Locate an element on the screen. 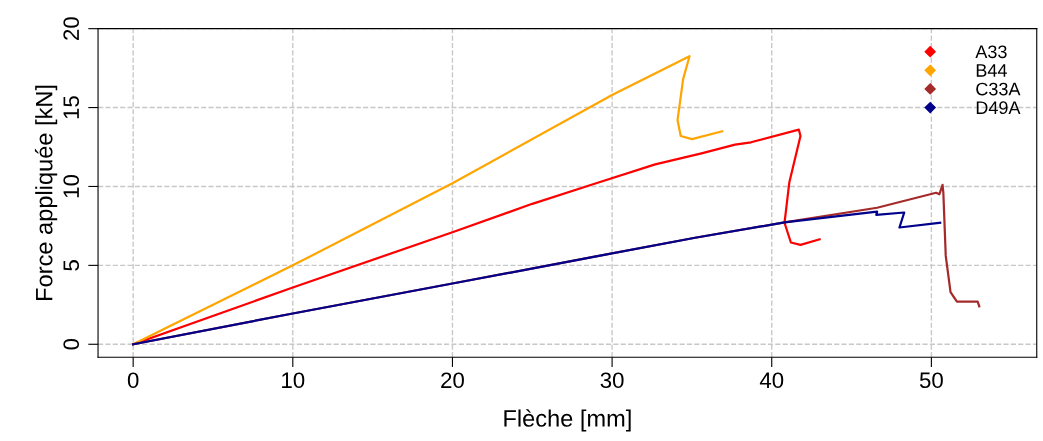 This screenshot has width=1043, height=441. x-tick-label: 50 is located at coordinates (931, 380).